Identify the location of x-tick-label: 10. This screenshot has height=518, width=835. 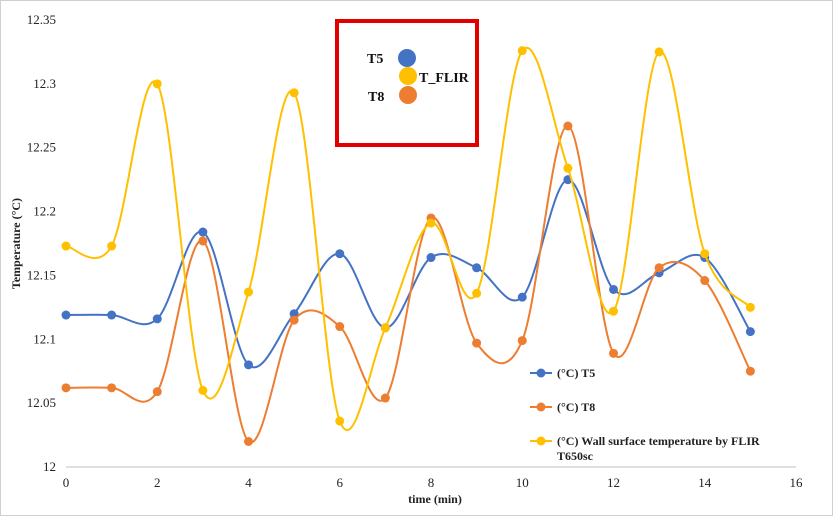
(522, 482).